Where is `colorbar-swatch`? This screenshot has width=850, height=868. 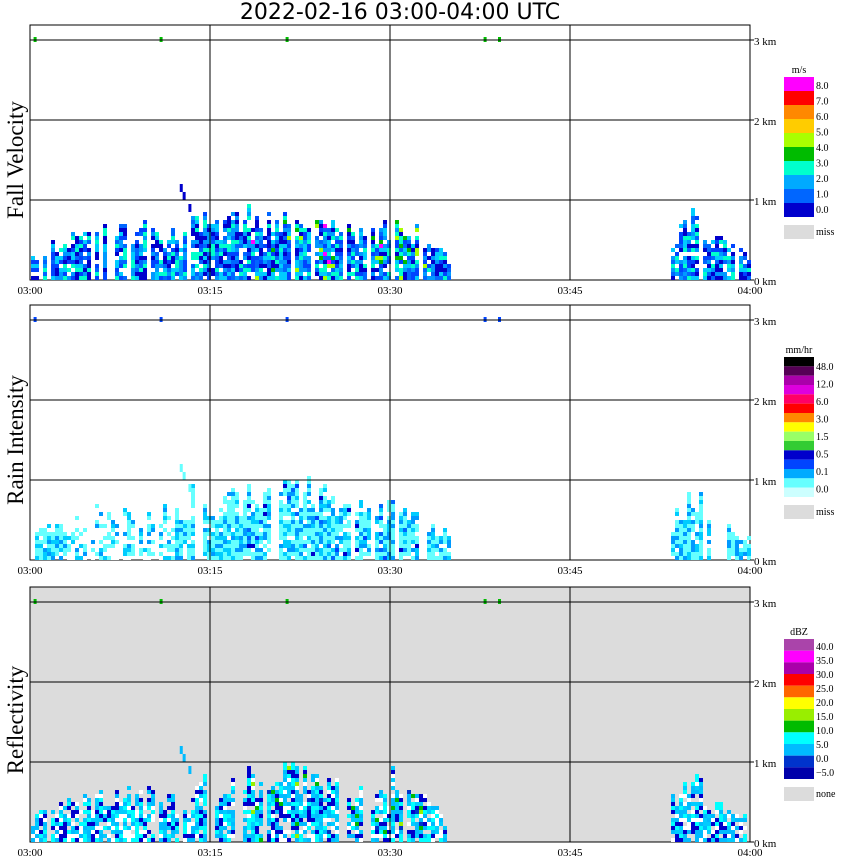
colorbar-swatch is located at coordinates (799, 703).